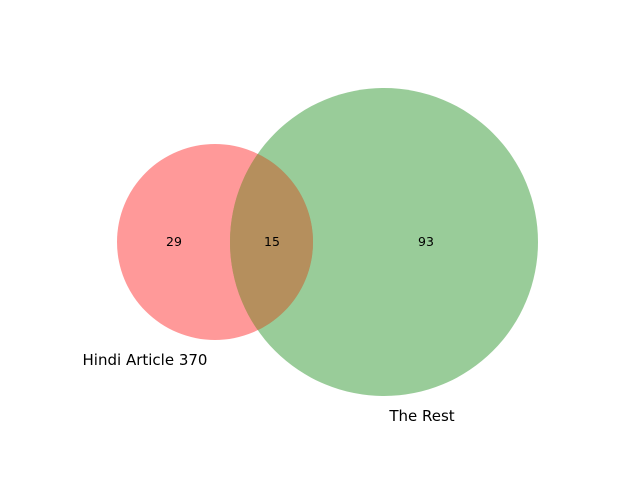 The image size is (640, 480). I want to click on set-a-only-count: 29, so click(174, 241).